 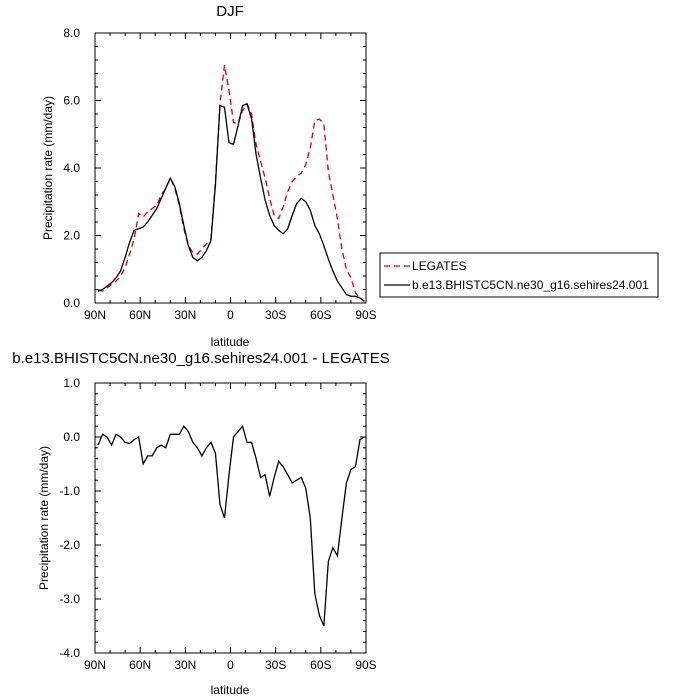 I want to click on bottom-x-tick-label: 60S, so click(x=320, y=665).